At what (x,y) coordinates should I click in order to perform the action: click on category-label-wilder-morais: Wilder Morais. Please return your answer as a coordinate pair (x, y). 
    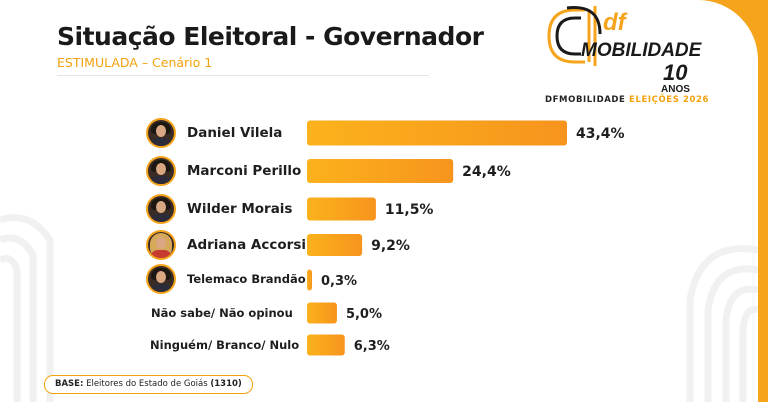
    Looking at the image, I should click on (240, 209).